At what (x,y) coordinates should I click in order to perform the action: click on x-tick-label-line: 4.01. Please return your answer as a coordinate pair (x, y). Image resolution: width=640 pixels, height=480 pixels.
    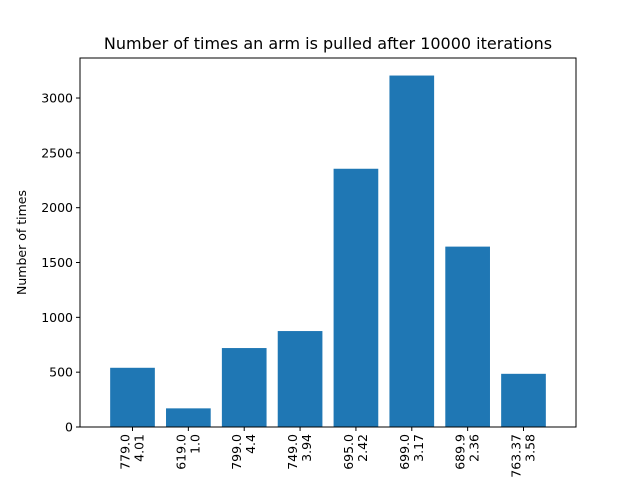
    Looking at the image, I should click on (139, 448).